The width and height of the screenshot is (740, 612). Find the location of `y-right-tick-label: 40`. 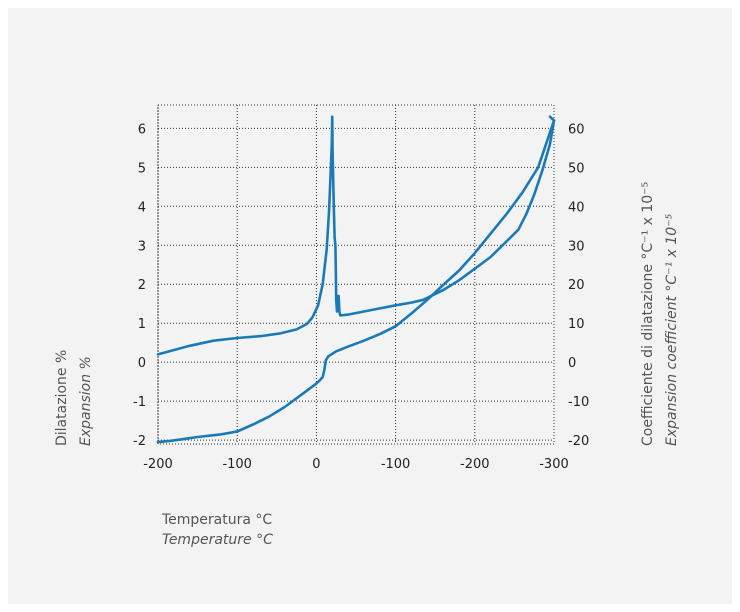

y-right-tick-label: 40 is located at coordinates (576, 207).